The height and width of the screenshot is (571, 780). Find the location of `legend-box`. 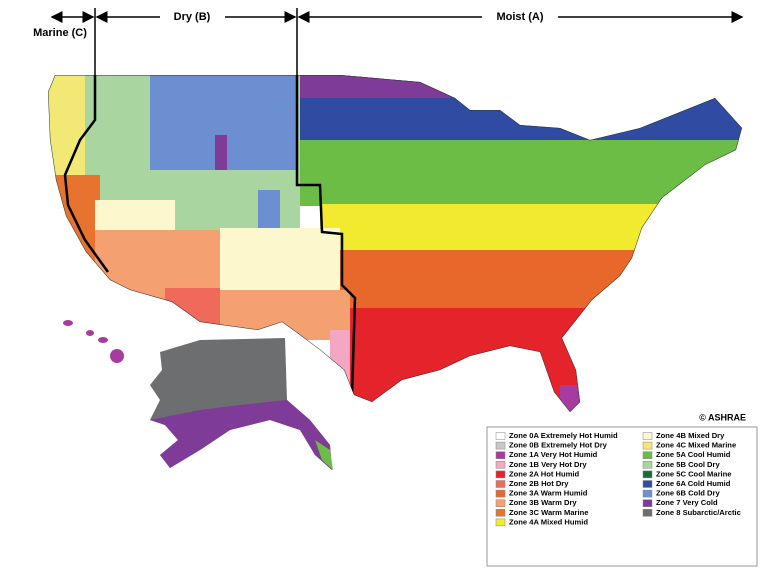

legend-box is located at coordinates (622, 496).